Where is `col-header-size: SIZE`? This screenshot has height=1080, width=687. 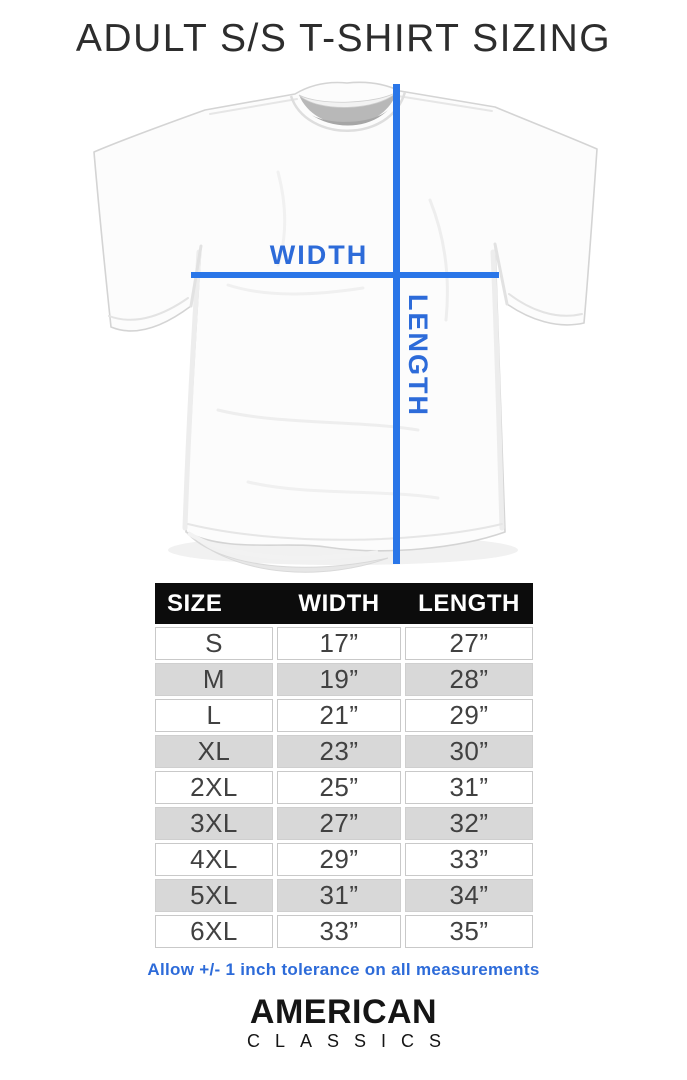
col-header-size: SIZE is located at coordinates (195, 603).